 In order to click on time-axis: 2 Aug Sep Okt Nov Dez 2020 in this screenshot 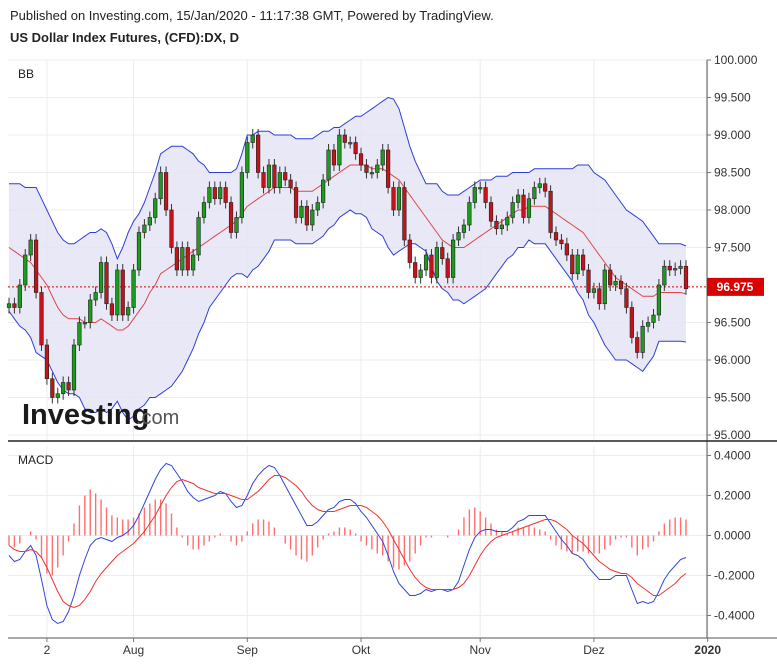, I will do `click(382, 647)`.